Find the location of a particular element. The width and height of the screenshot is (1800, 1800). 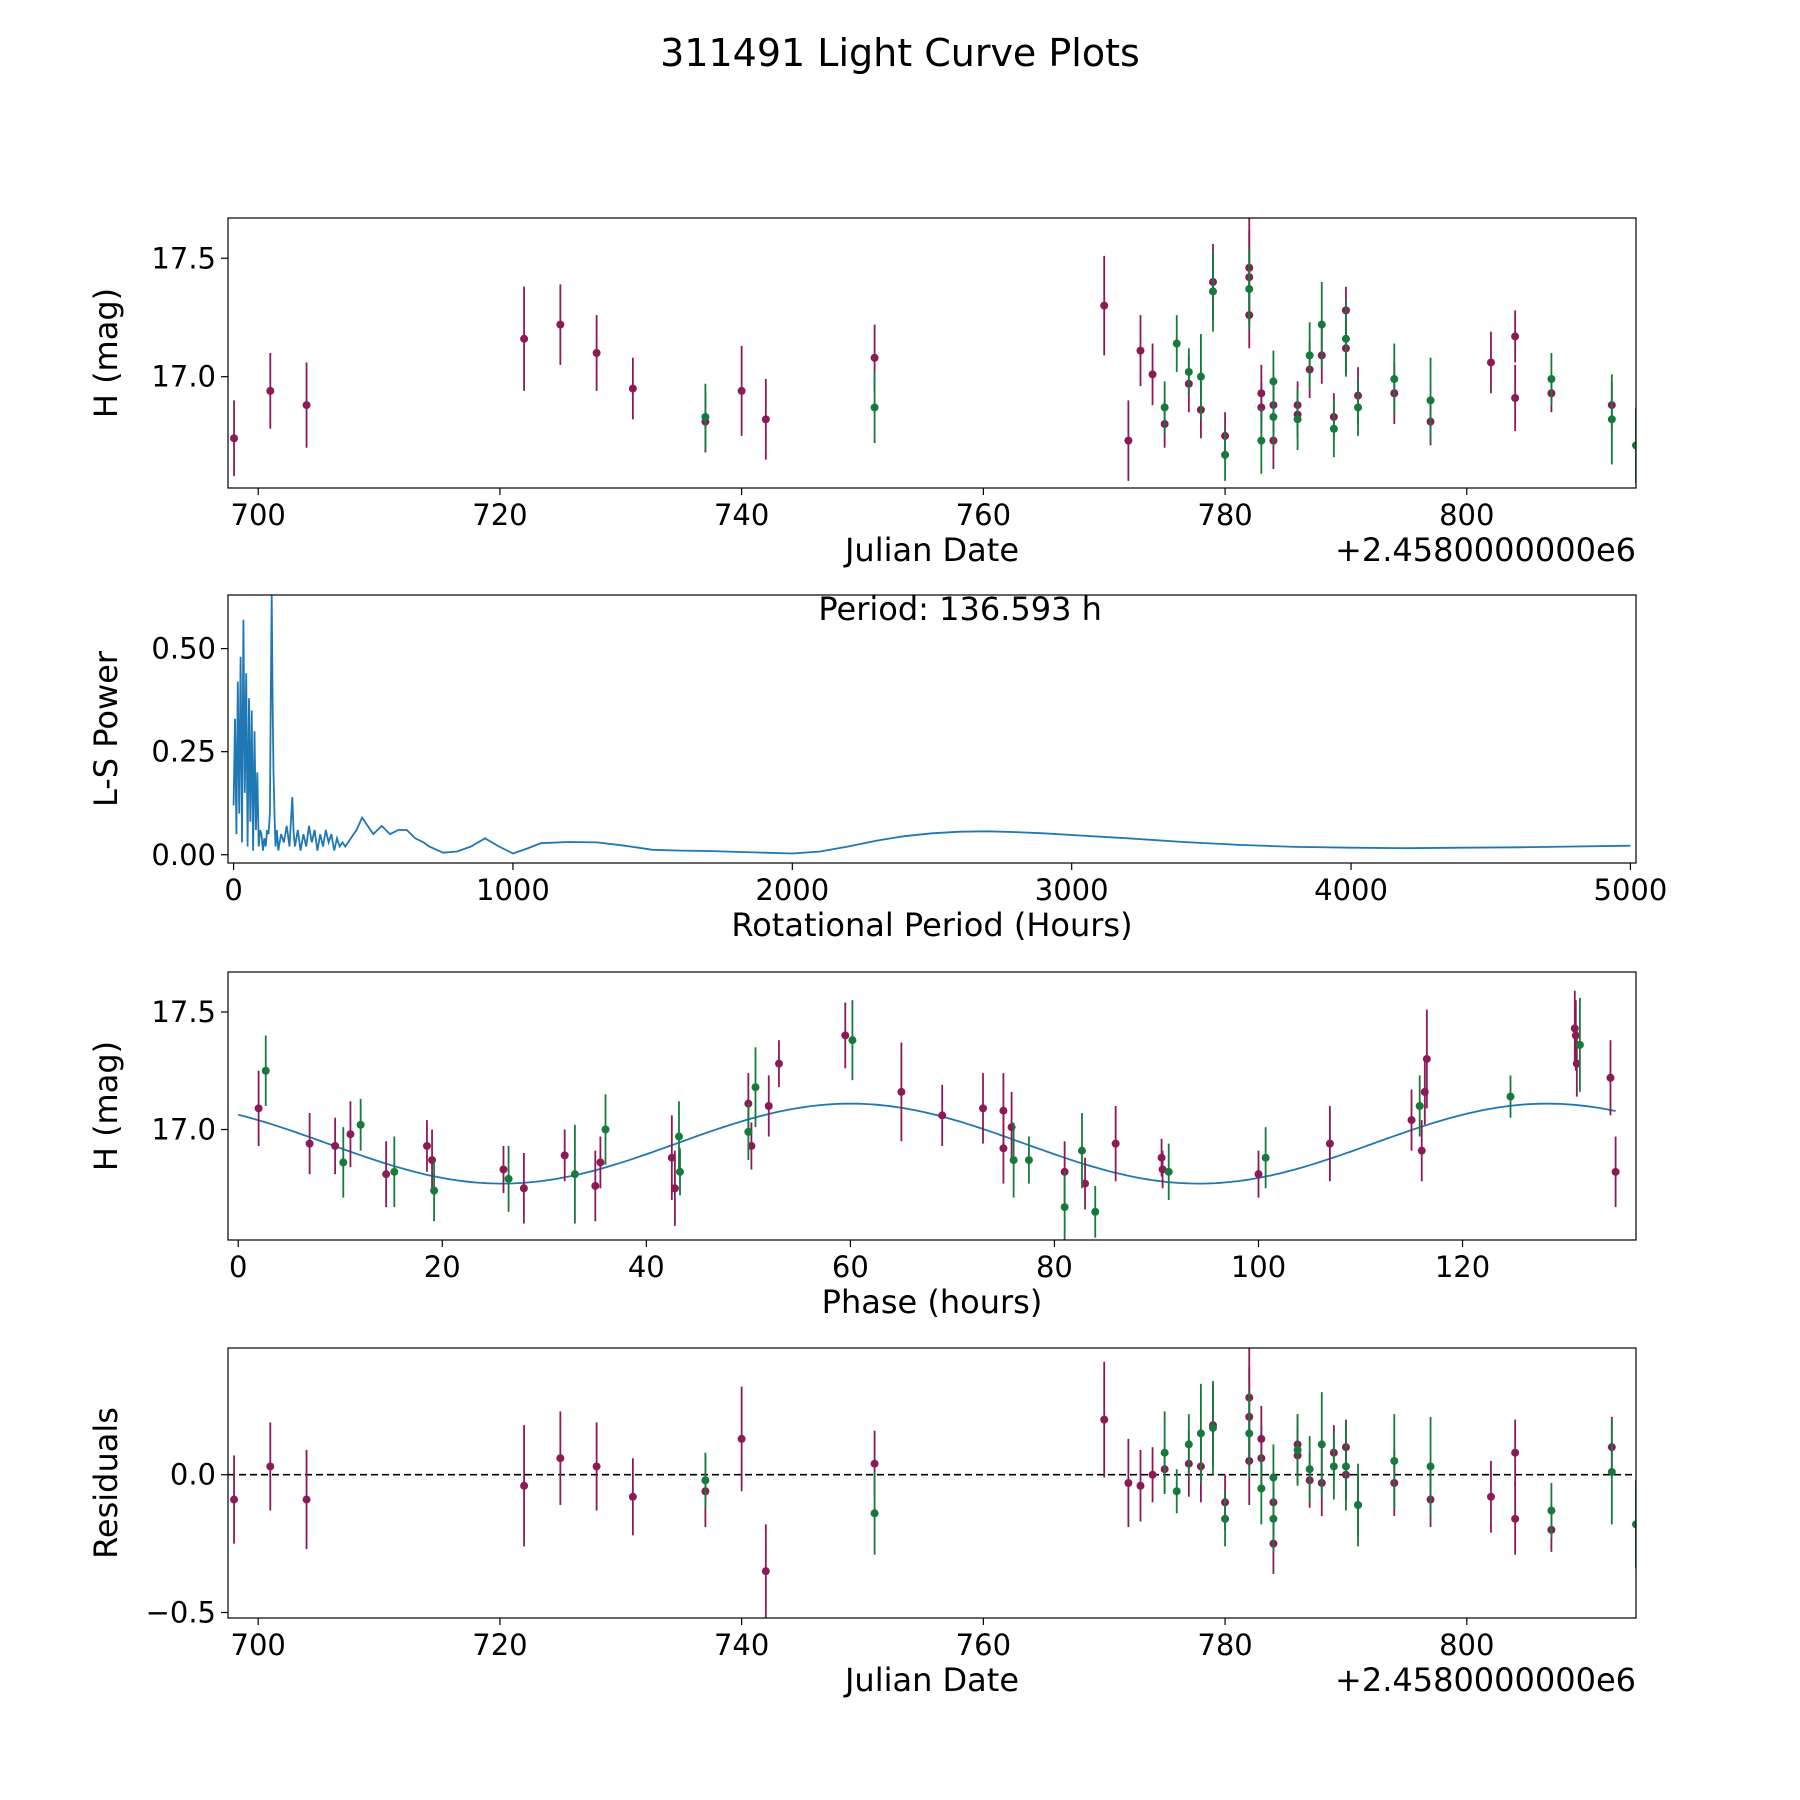

x-tick-label: 720 is located at coordinates (499, 515).